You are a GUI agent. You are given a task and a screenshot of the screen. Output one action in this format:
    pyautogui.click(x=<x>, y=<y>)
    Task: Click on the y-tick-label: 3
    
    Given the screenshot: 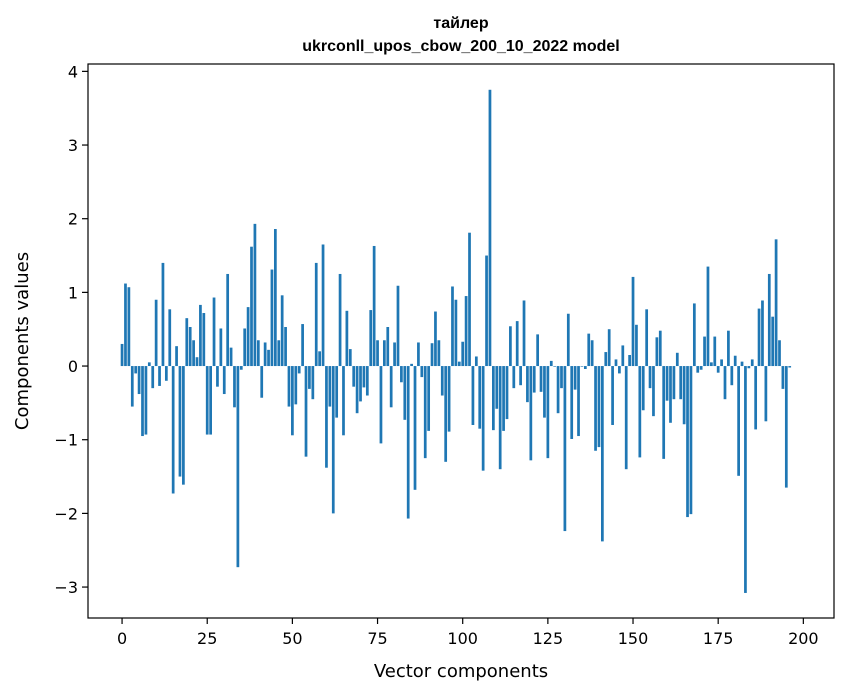 What is the action you would take?
    pyautogui.click(x=73, y=145)
    